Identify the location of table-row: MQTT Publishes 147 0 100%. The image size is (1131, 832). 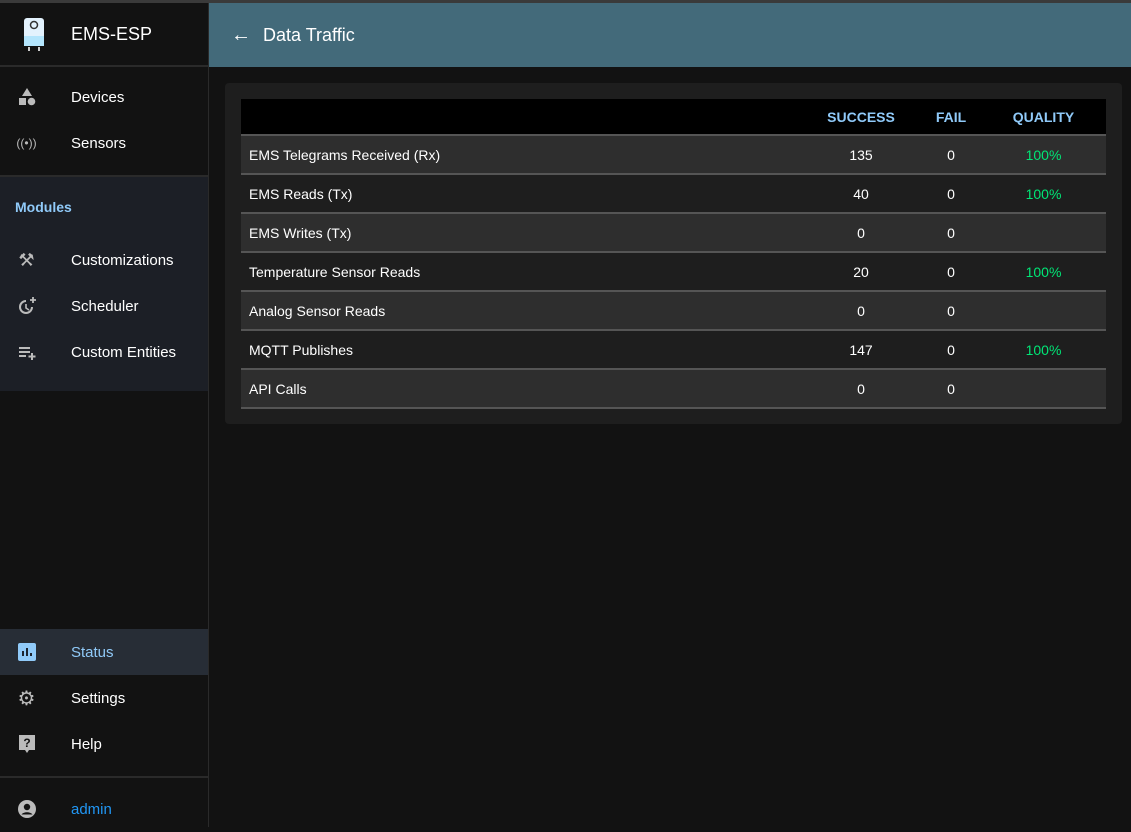
(673, 350).